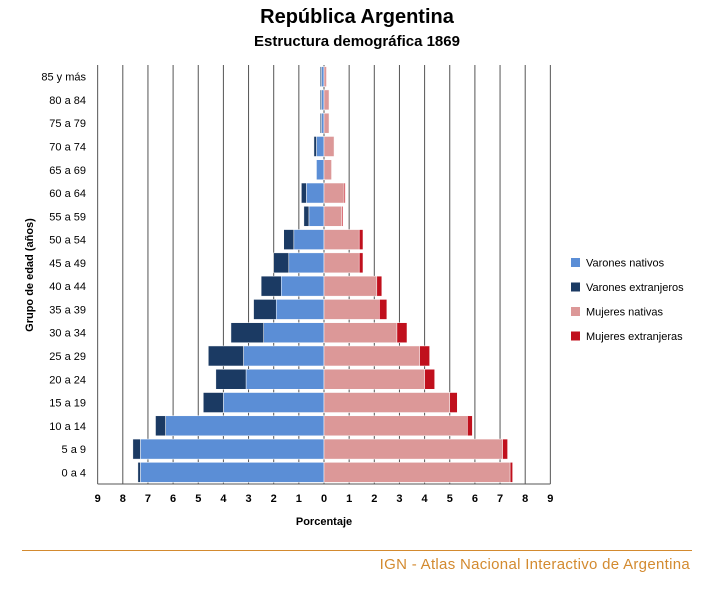  I want to click on y-tick-label: 15 a 19, so click(67, 404).